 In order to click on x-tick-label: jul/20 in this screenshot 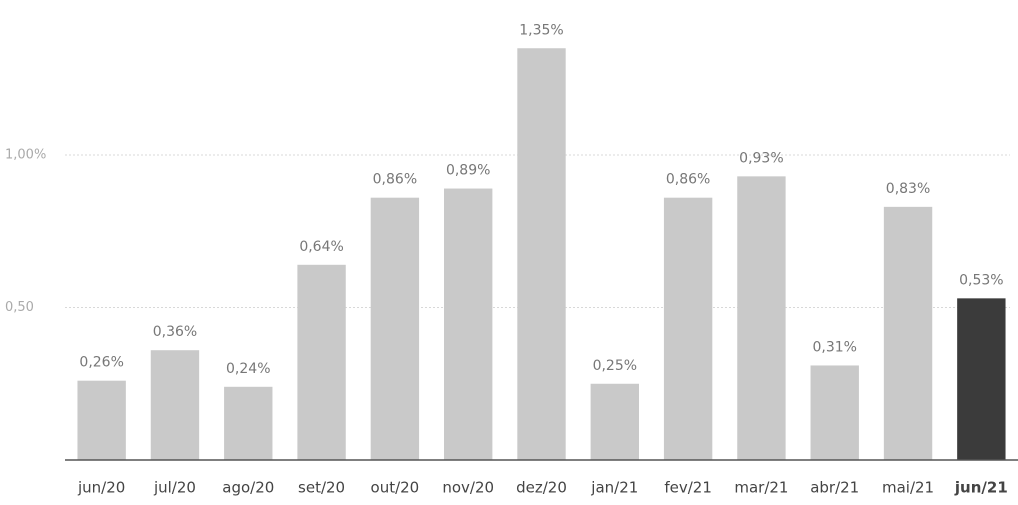, I will do `click(174, 488)`.